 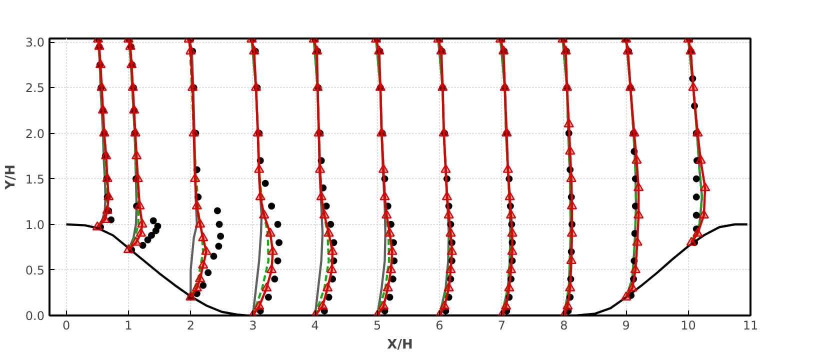 I want to click on x-tick-label: 5, so click(x=377, y=325).